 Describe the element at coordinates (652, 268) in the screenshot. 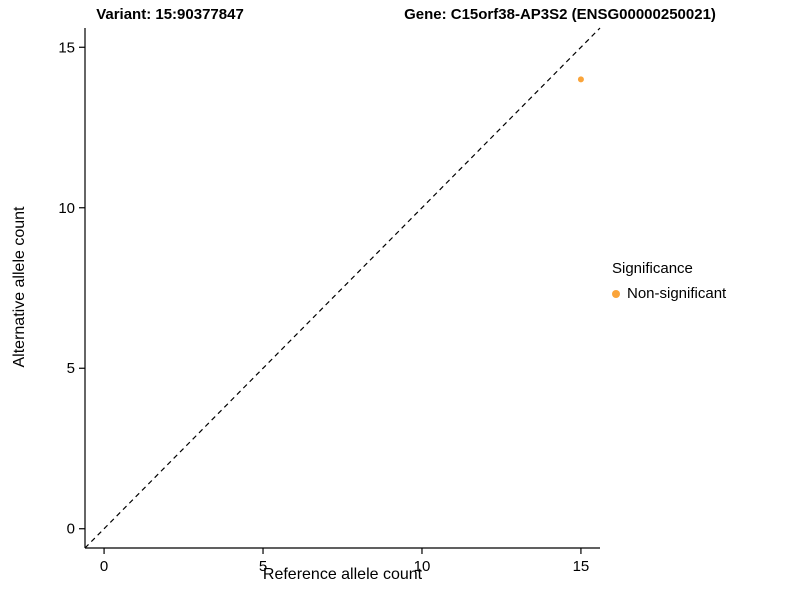

I see `legend-title: Significance` at that location.